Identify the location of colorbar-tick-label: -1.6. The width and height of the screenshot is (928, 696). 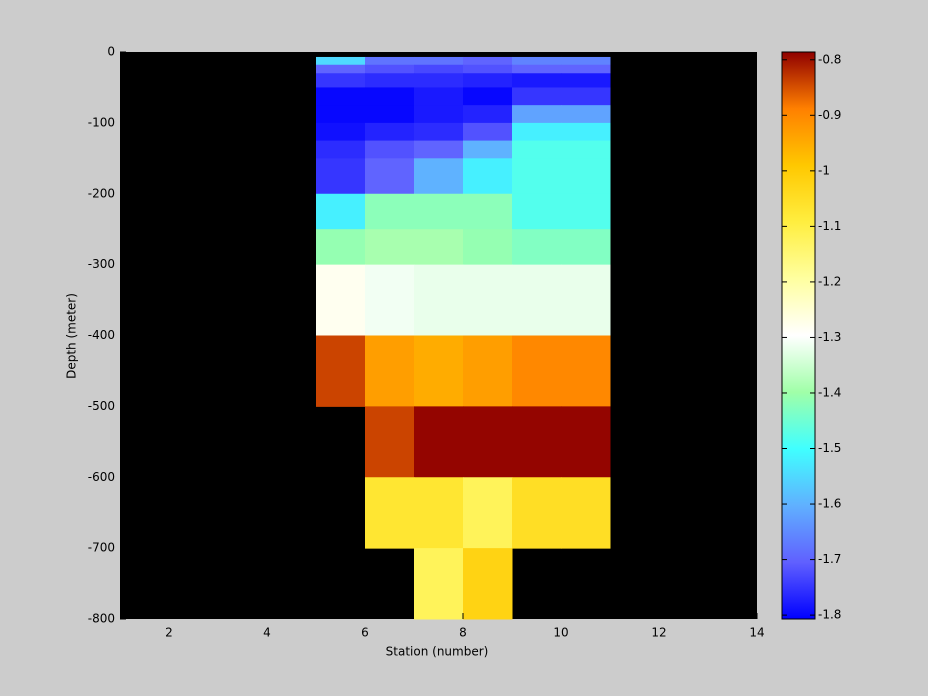
(829, 504).